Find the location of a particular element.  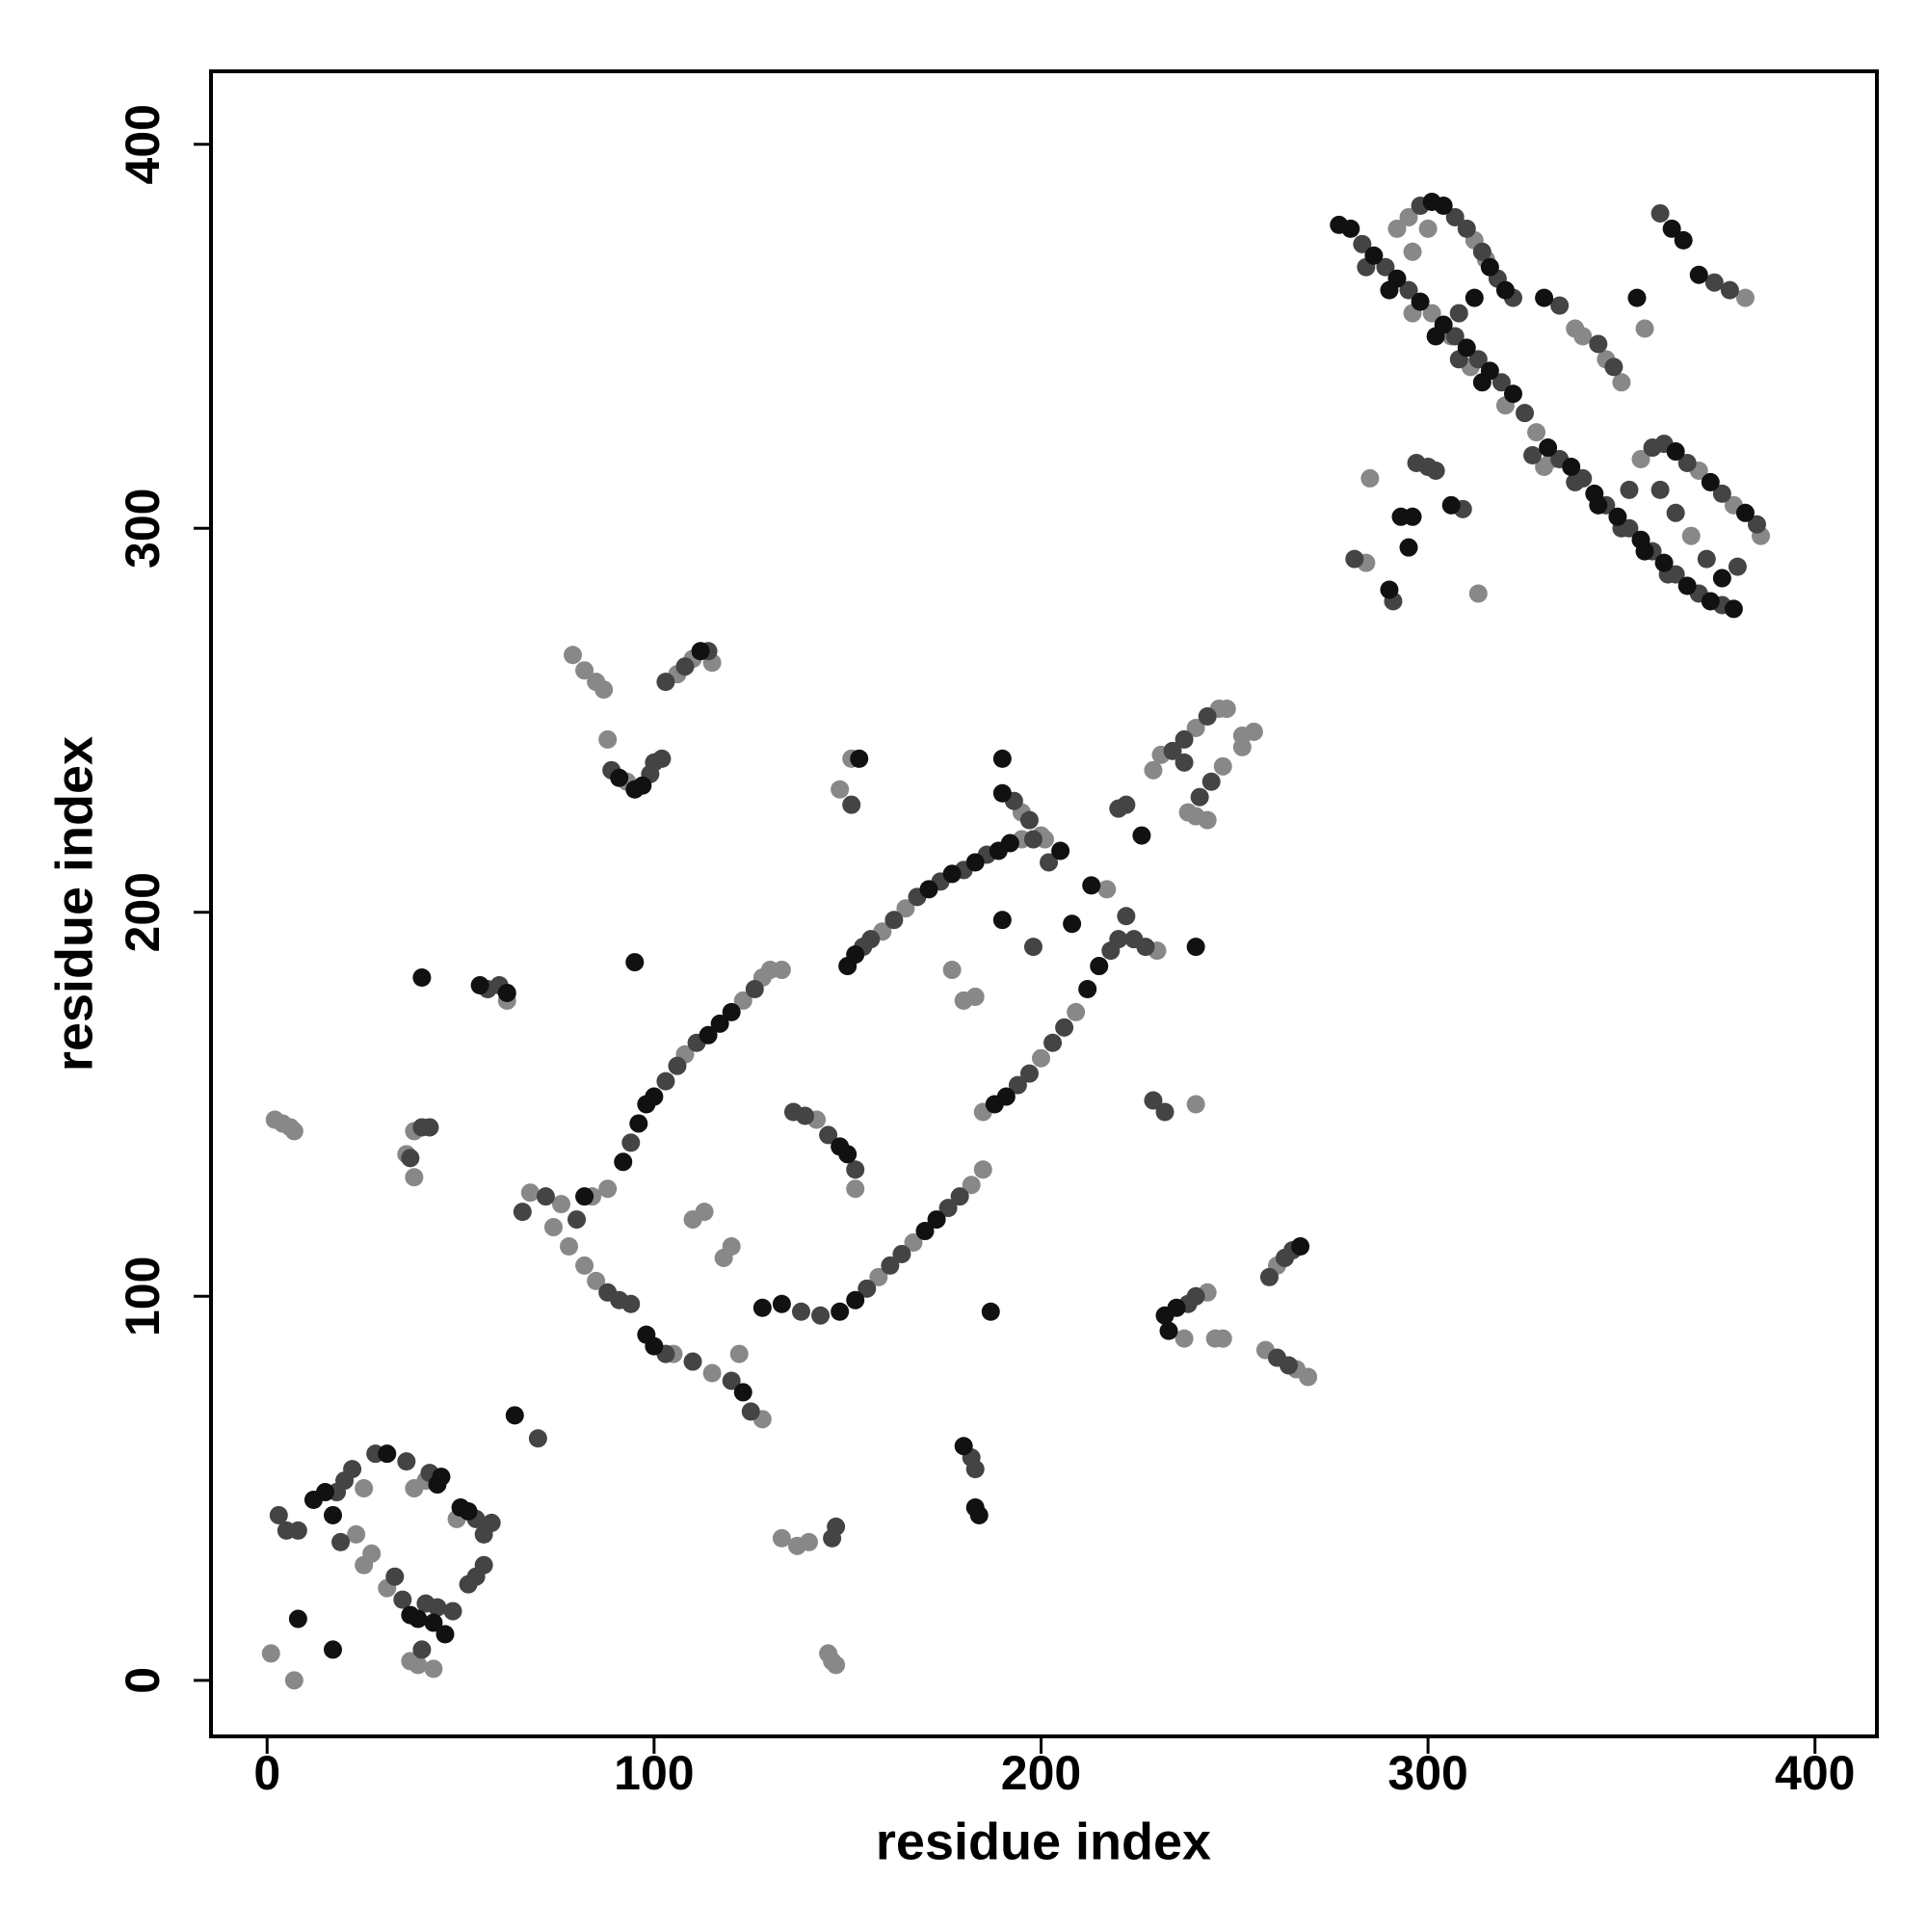

x-tick-label: 200 is located at coordinates (1041, 1773).